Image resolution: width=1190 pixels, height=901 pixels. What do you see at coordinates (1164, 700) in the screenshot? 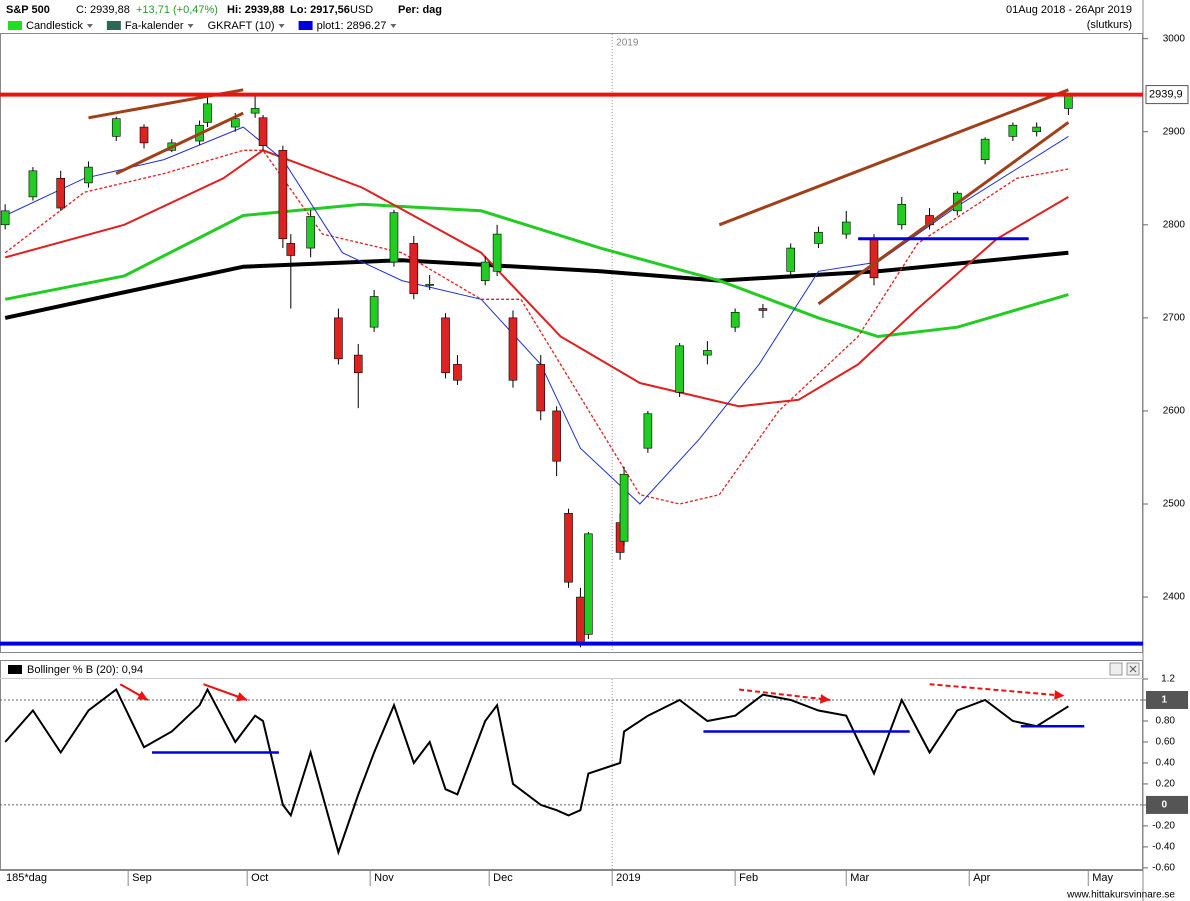
I see `y-tick-label: 1` at bounding box center [1164, 700].